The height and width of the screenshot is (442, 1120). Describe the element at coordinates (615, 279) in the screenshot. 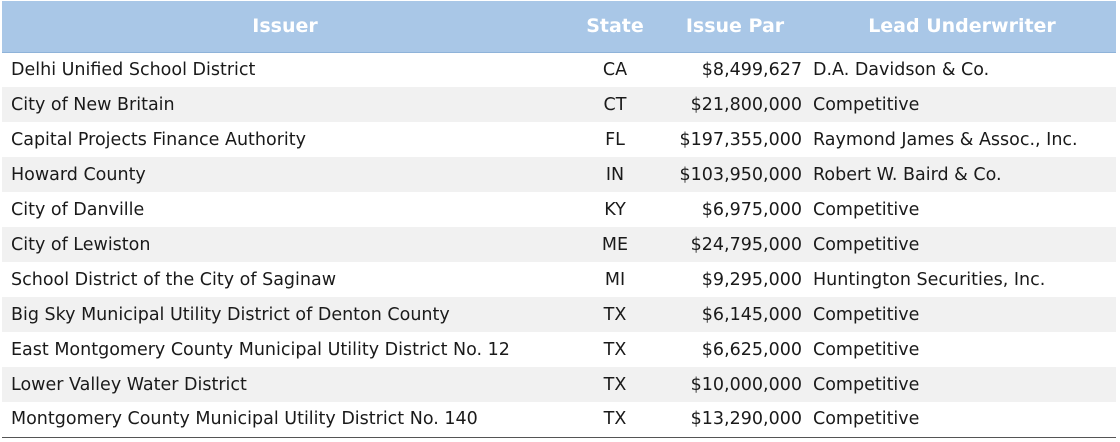

I see `state-cell: MI` at that location.